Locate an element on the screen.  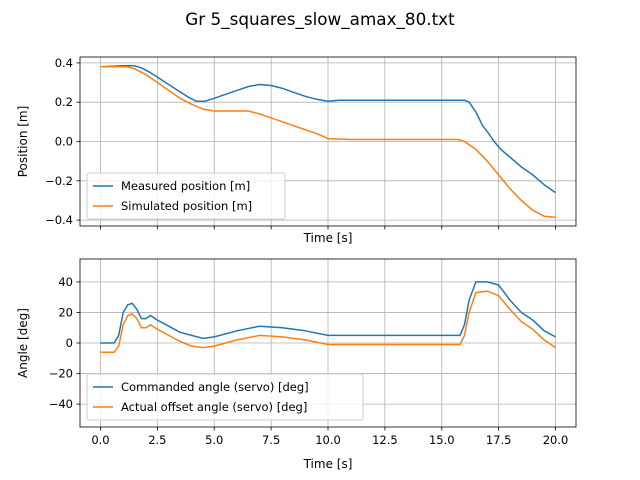
x-tick-label: 7.5 is located at coordinates (271, 440).